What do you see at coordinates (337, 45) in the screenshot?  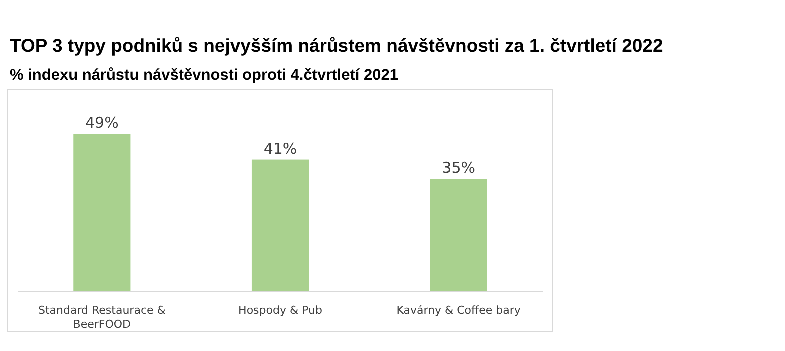 I see `chart-title: TOP 3 typy podniků s nejvyšším nárůstem návštěvnosti za 1. čtvrtletí 2022` at bounding box center [337, 45].